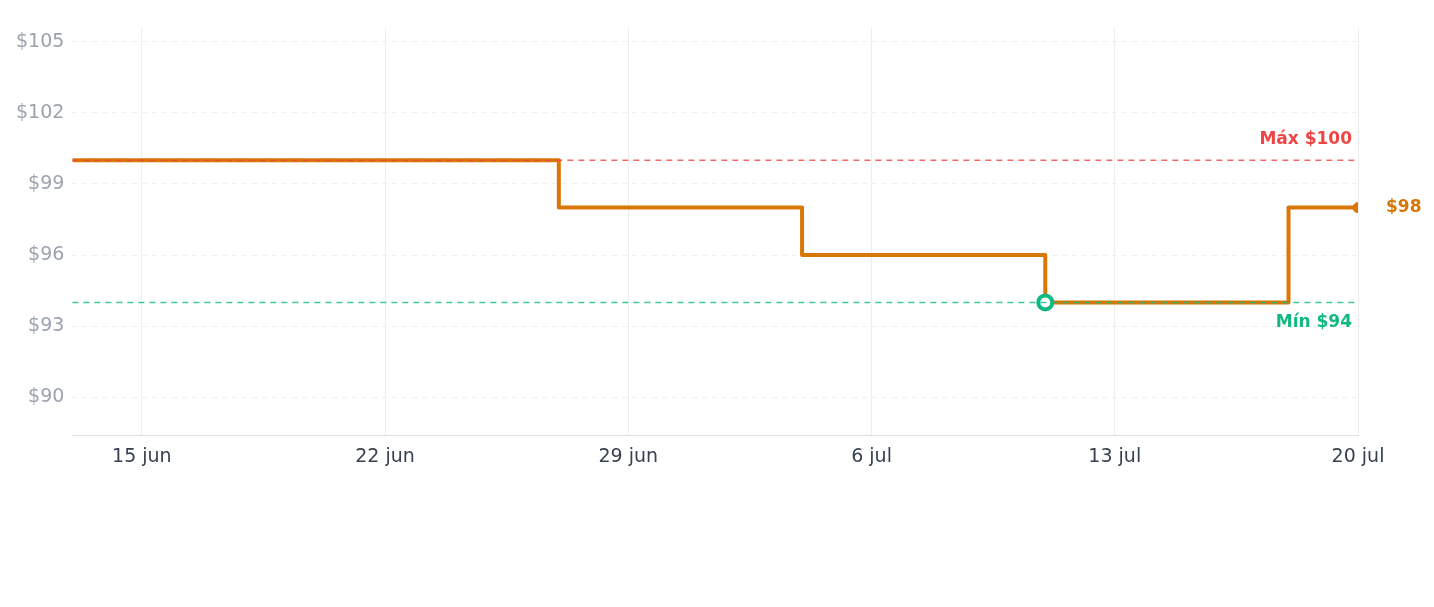 Image resolution: width=1434 pixels, height=607 pixels. What do you see at coordinates (46, 252) in the screenshot?
I see `y-tick-label: $96` at bounding box center [46, 252].